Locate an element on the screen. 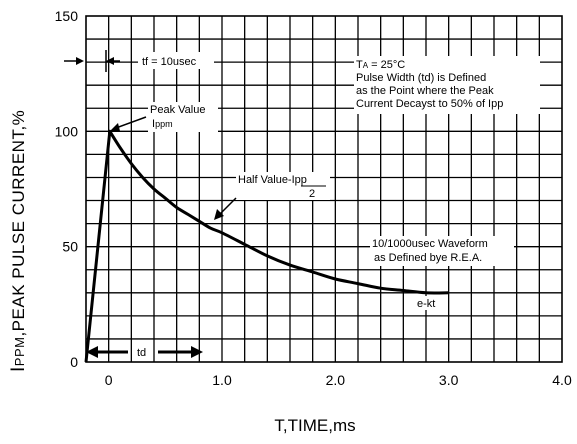 Image resolution: width=577 pixels, height=444 pixels. td-label: td is located at coordinates (141, 353).